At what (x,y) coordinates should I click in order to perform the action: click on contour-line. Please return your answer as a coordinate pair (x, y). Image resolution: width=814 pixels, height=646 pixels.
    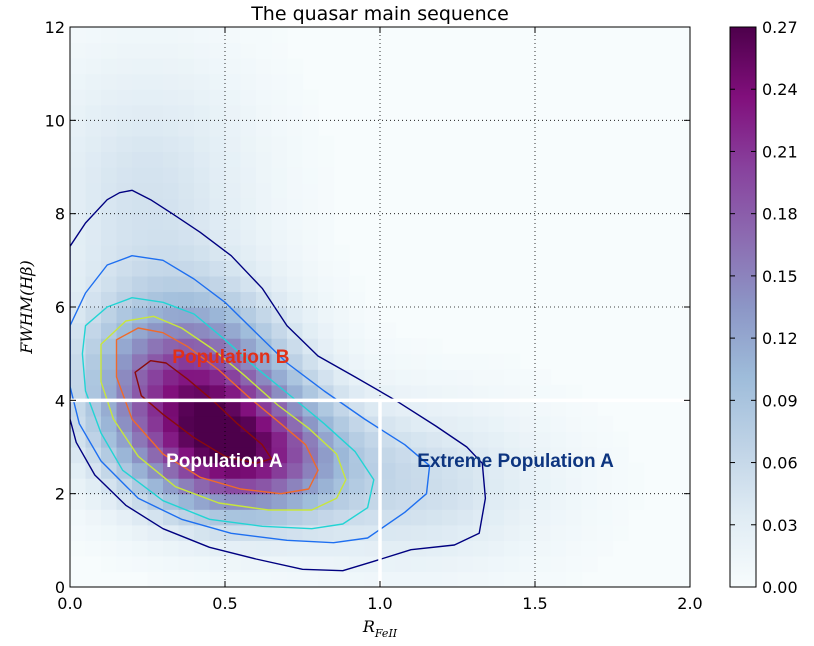
    Looking at the image, I should click on (203, 412).